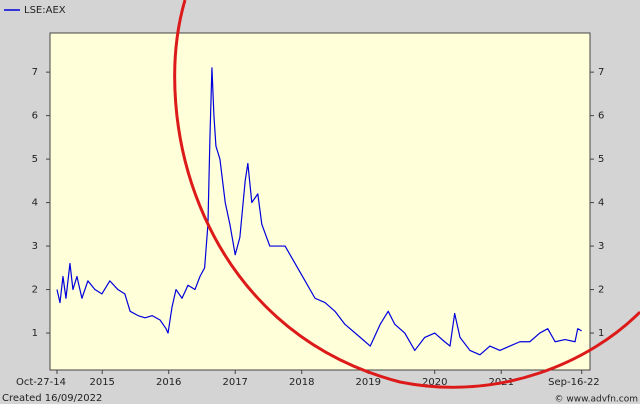 This screenshot has height=404, width=640. I want to click on x-tick-label: 2018, so click(301, 382).